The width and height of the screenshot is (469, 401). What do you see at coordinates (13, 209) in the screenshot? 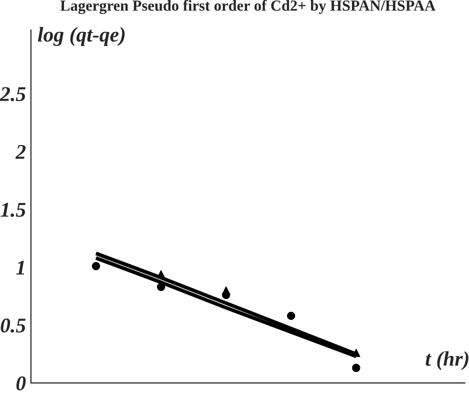
I see `y-tick-label: 1.5` at bounding box center [13, 209].